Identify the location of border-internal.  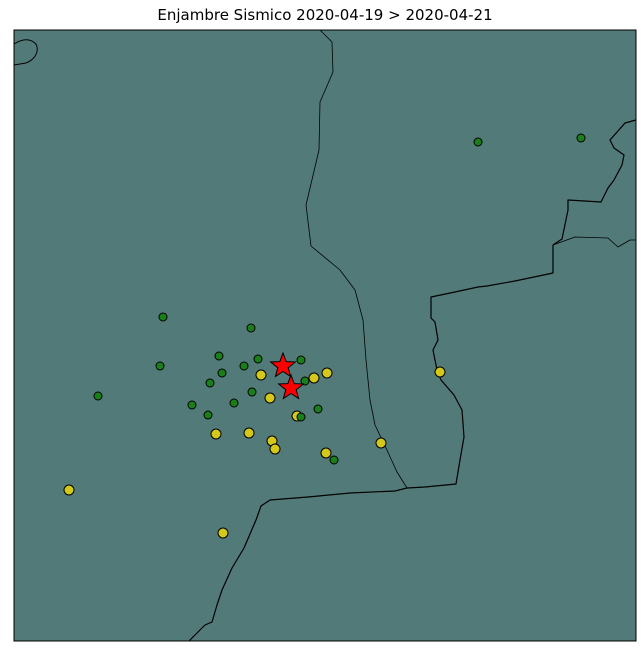
(356, 259).